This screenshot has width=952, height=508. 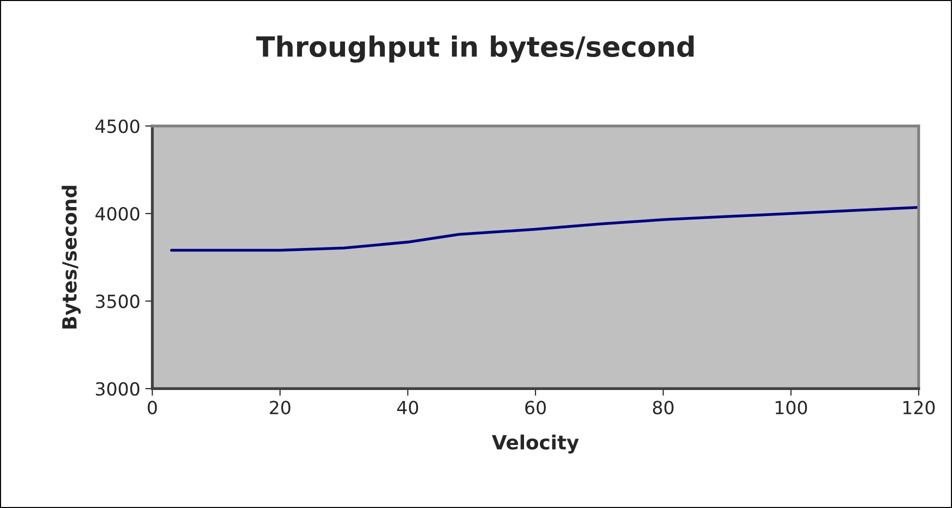 I want to click on x-tick-label: 20, so click(x=280, y=407).